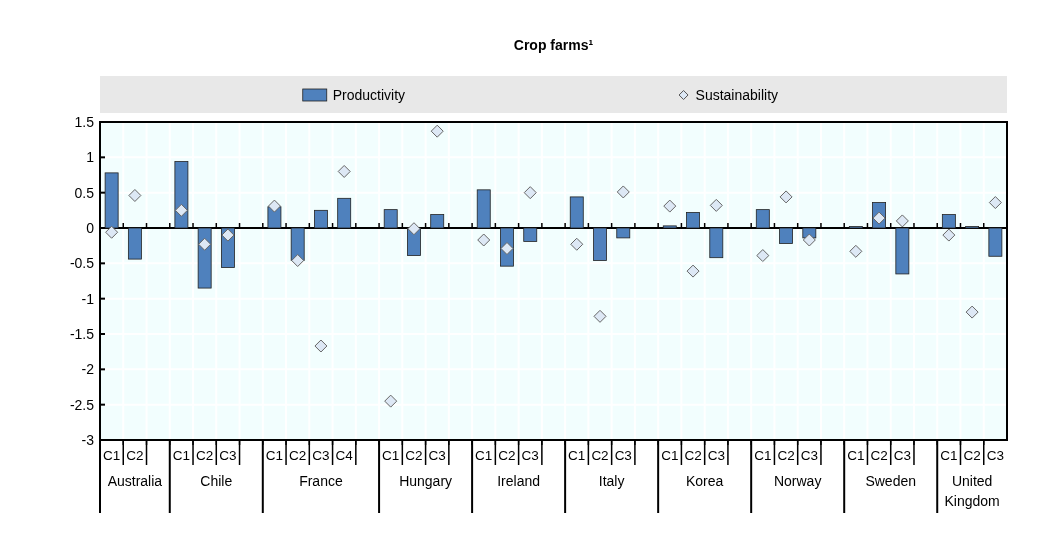 The width and height of the screenshot is (1060, 557). I want to click on y-tick-label: 1.5, so click(84, 122).